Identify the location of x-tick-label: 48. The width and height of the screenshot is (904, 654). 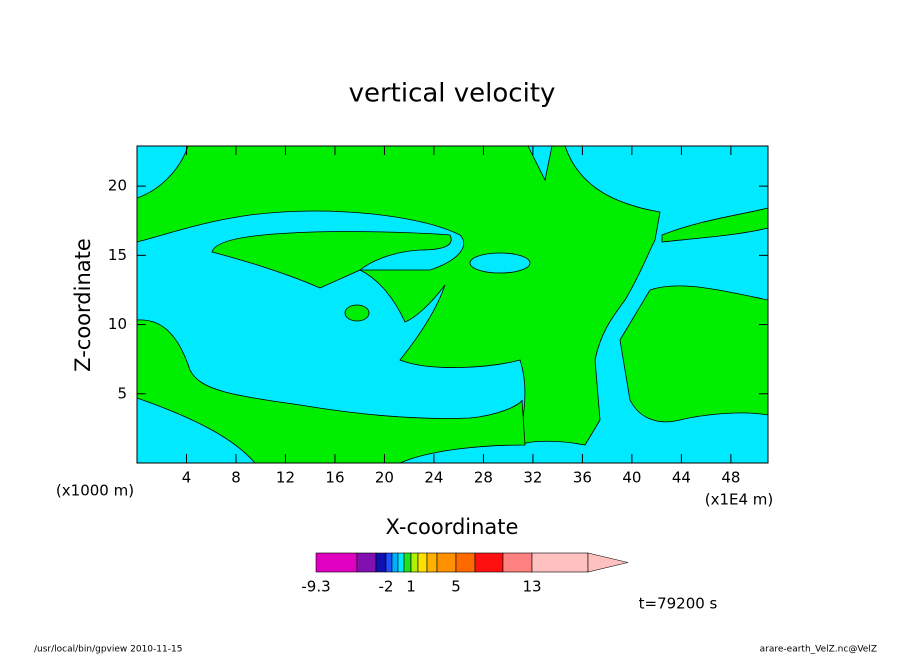
(730, 478).